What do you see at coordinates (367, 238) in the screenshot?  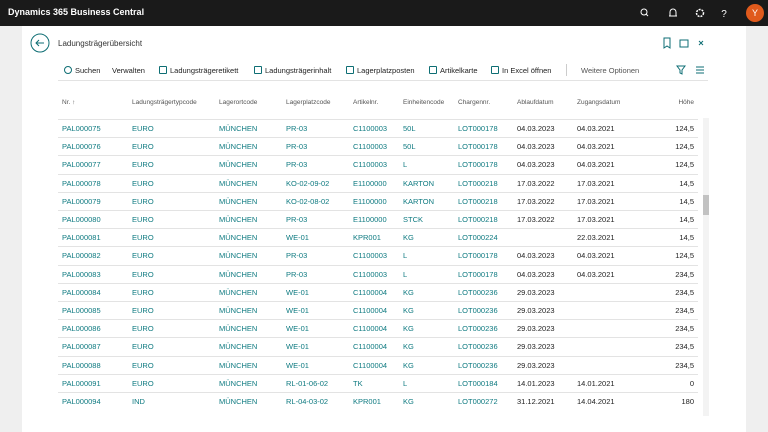 I see `table-cell: KPR001` at bounding box center [367, 238].